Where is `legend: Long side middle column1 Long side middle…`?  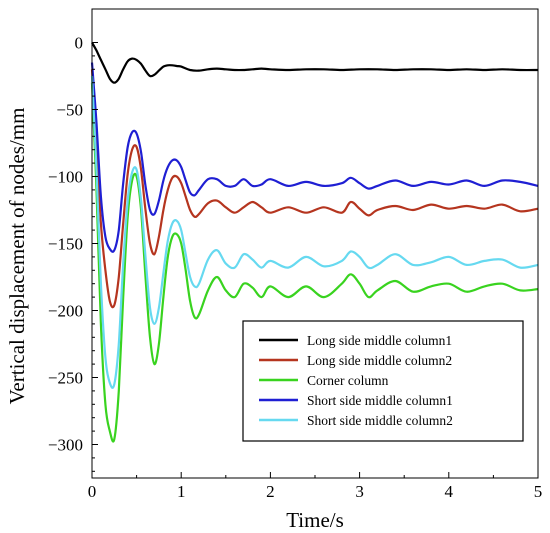 legend: Long side middle column1 Long side middle… is located at coordinates (383, 381).